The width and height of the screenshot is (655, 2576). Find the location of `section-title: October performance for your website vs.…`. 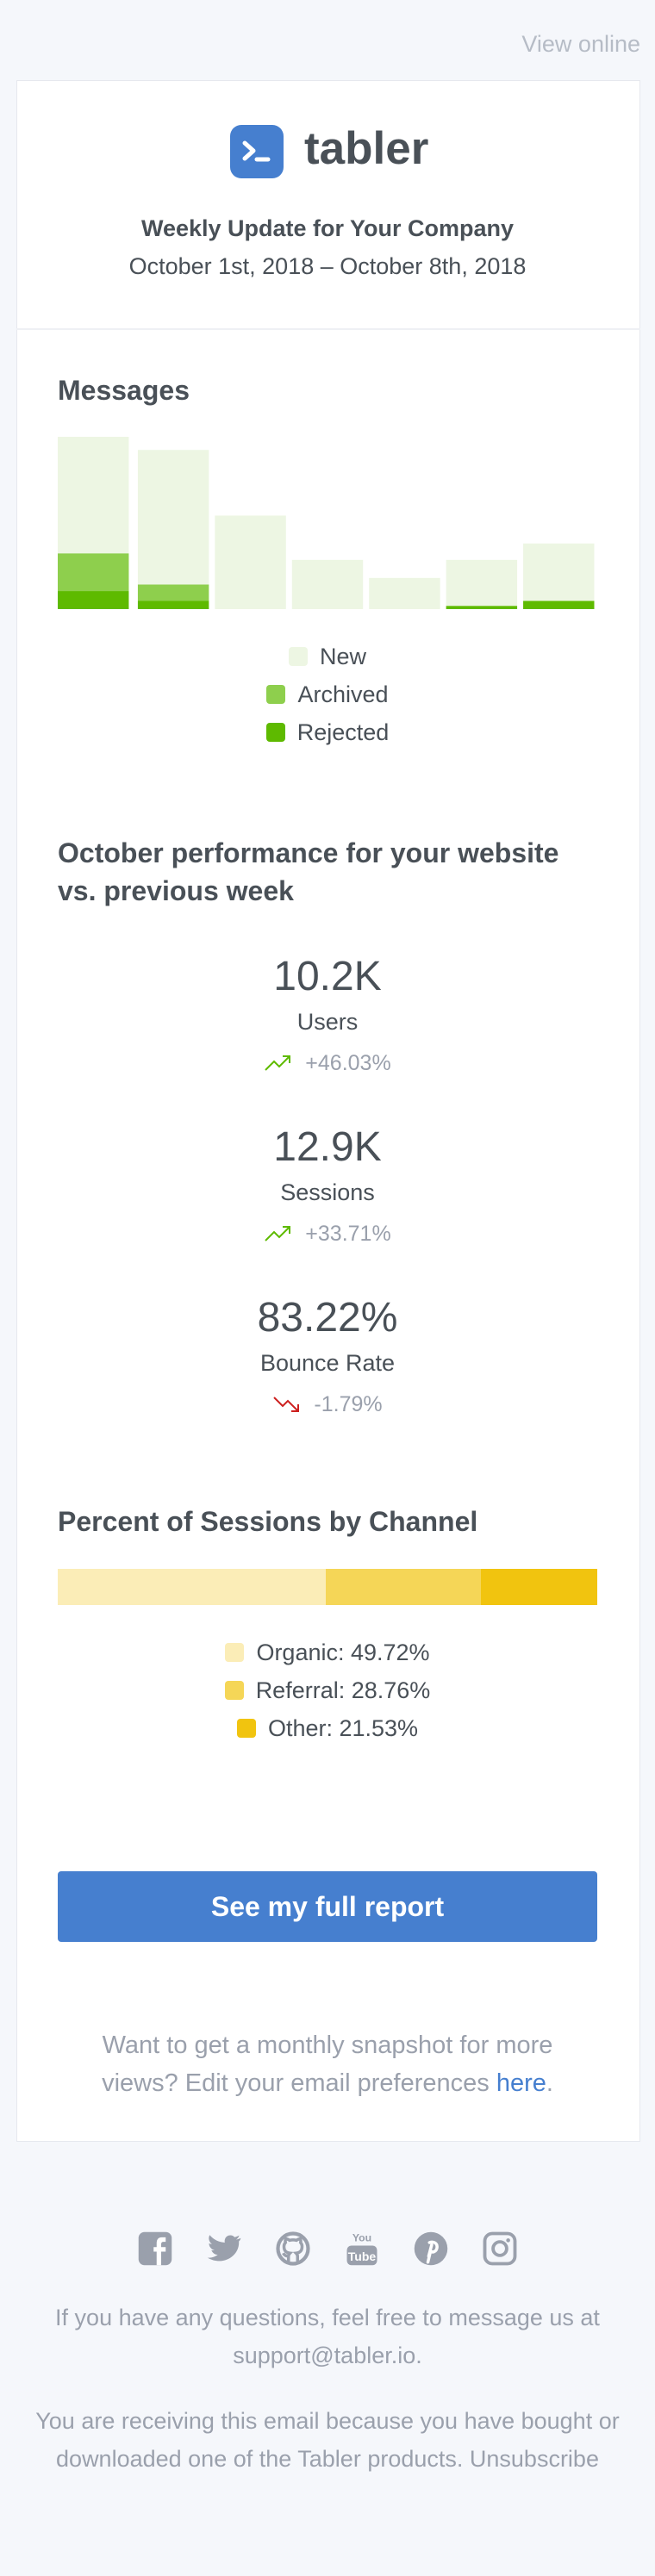

section-title: October performance for your website vs.… is located at coordinates (308, 872).